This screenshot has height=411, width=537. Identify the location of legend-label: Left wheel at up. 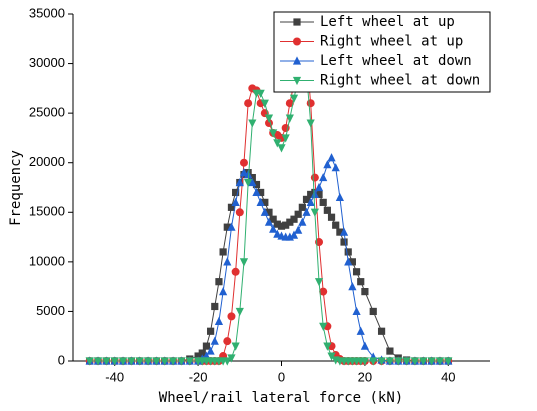
(387, 22).